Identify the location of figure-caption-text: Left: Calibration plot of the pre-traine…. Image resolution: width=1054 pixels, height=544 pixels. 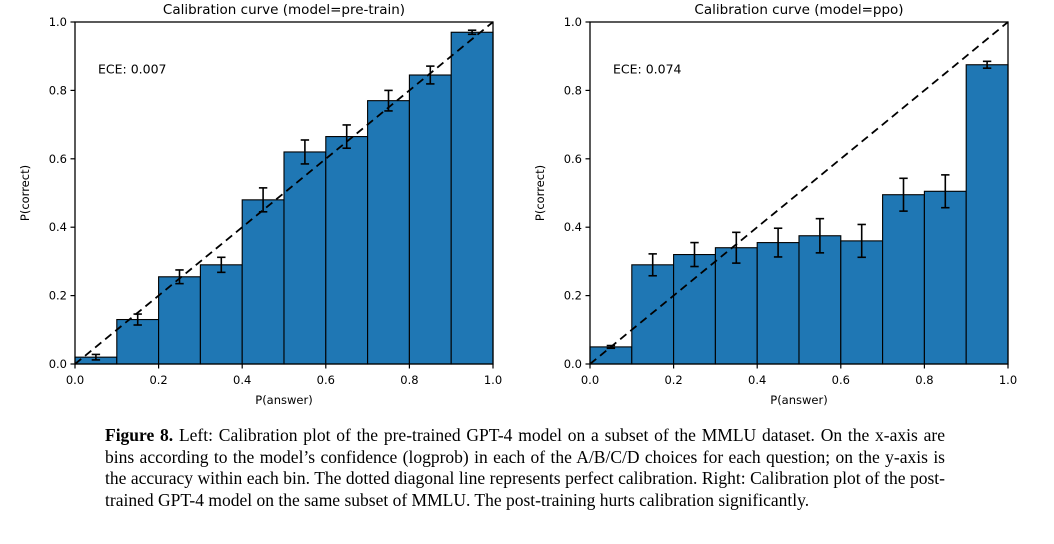
(525, 467).